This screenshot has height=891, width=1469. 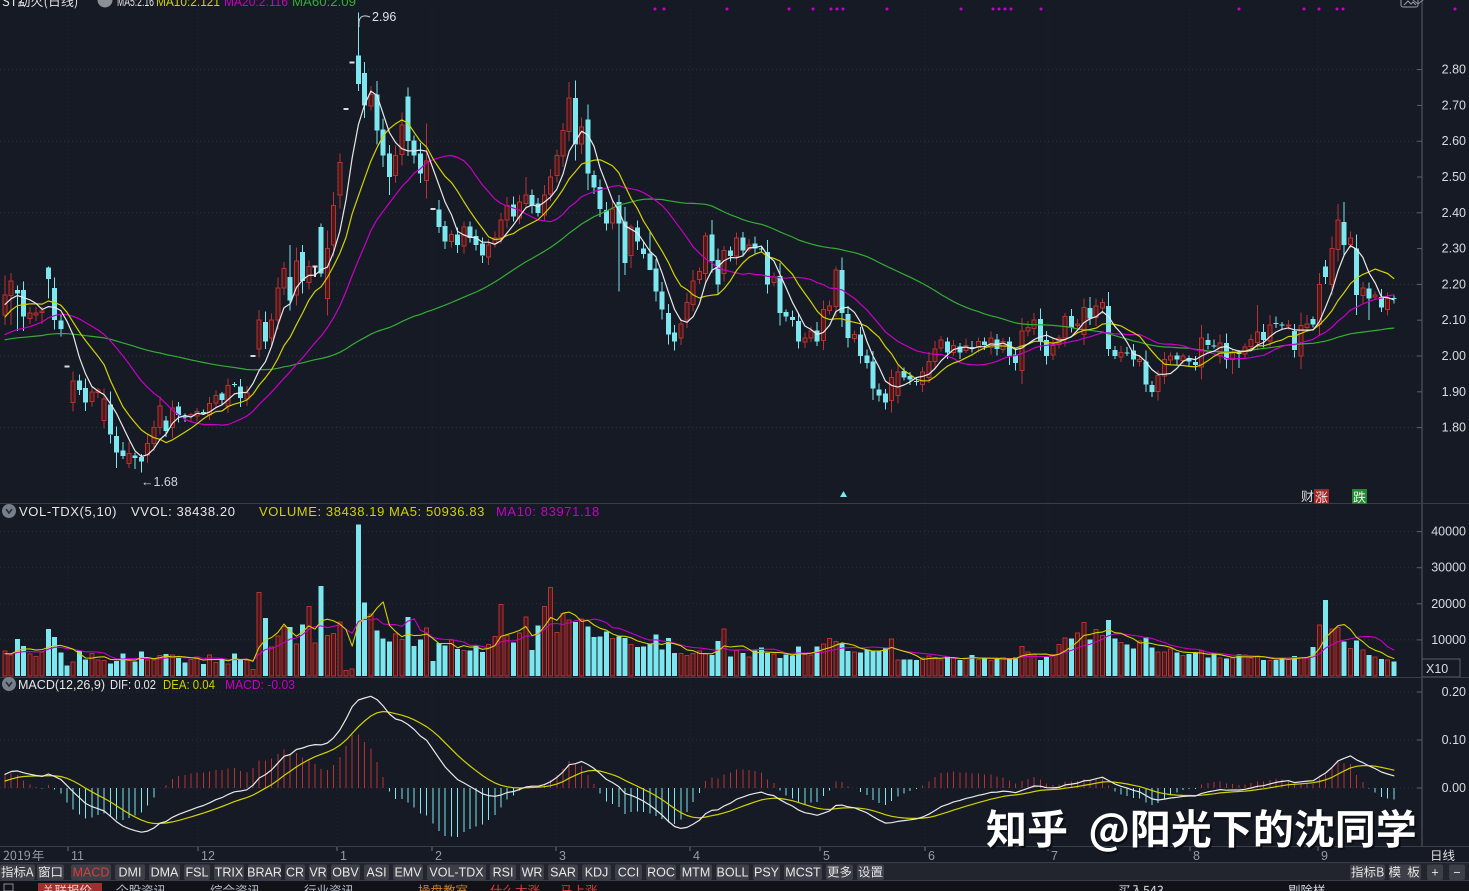 What do you see at coordinates (376, 873) in the screenshot?
I see `svg-text: ASI` at bounding box center [376, 873].